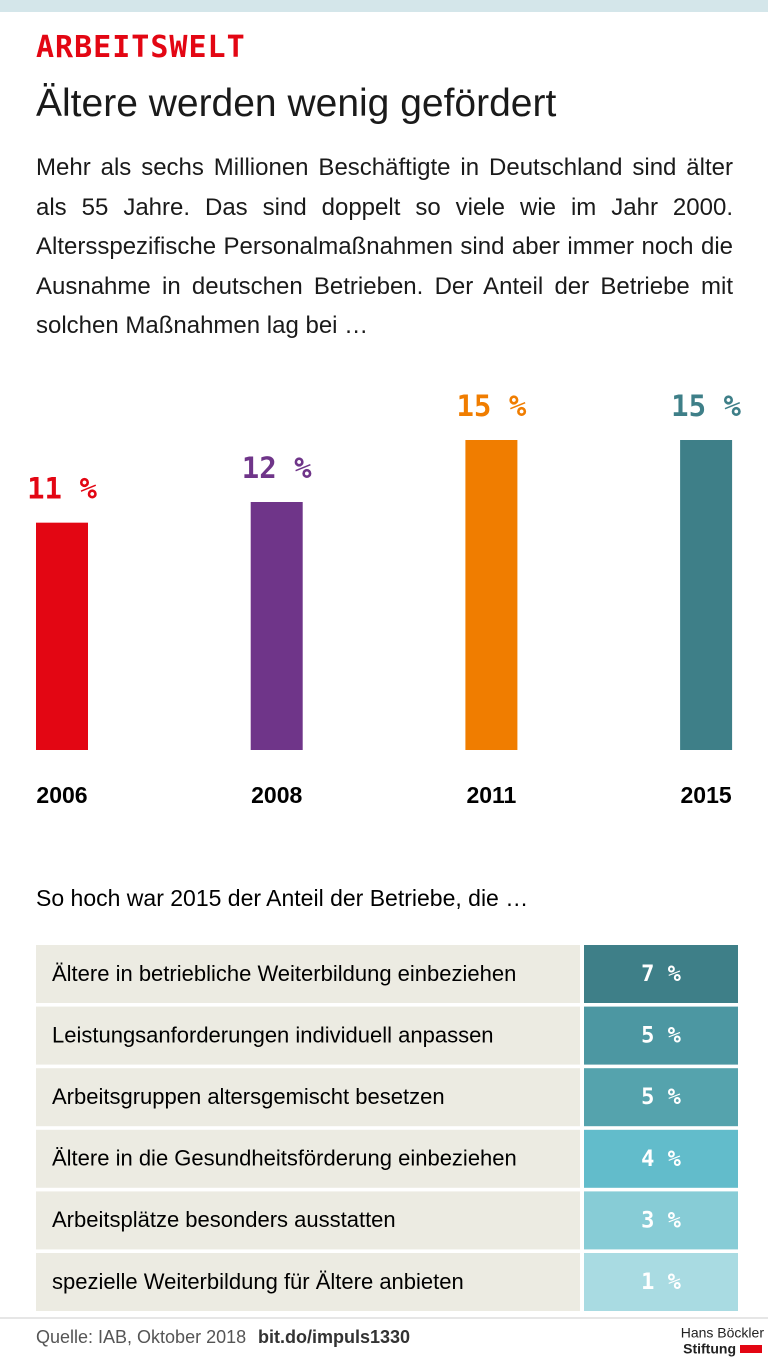  What do you see at coordinates (751, 1349) in the screenshot?
I see `logo-mark` at bounding box center [751, 1349].